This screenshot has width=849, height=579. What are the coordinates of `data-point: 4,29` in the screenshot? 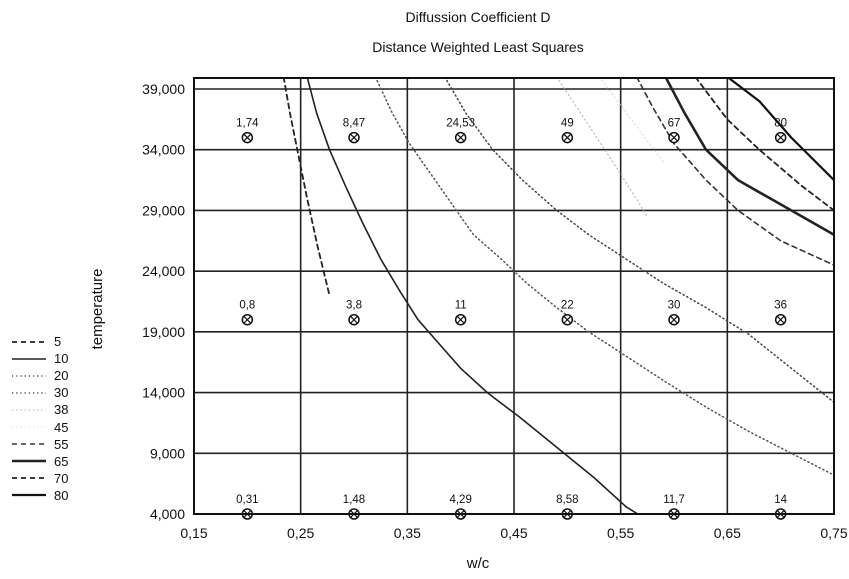 It's located at (460, 507).